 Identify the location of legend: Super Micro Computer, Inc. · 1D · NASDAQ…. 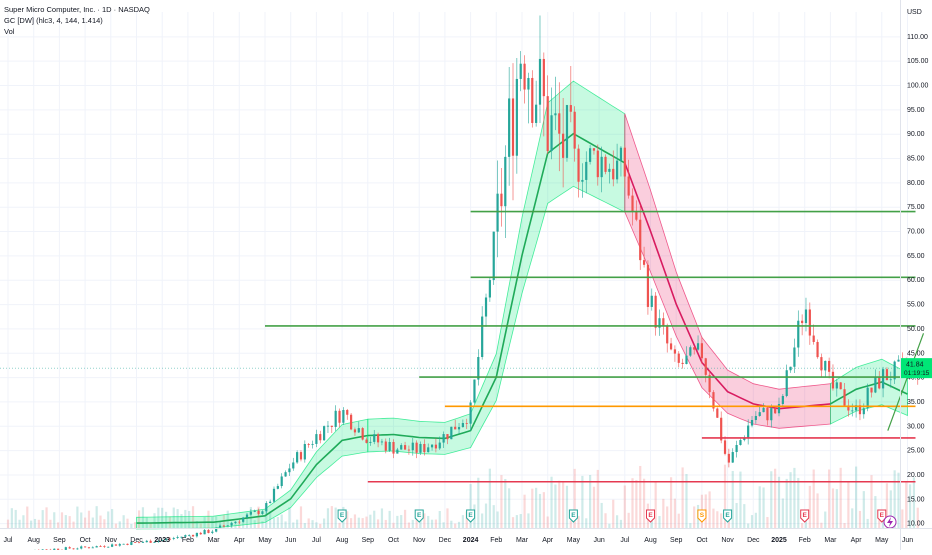
(77, 20).